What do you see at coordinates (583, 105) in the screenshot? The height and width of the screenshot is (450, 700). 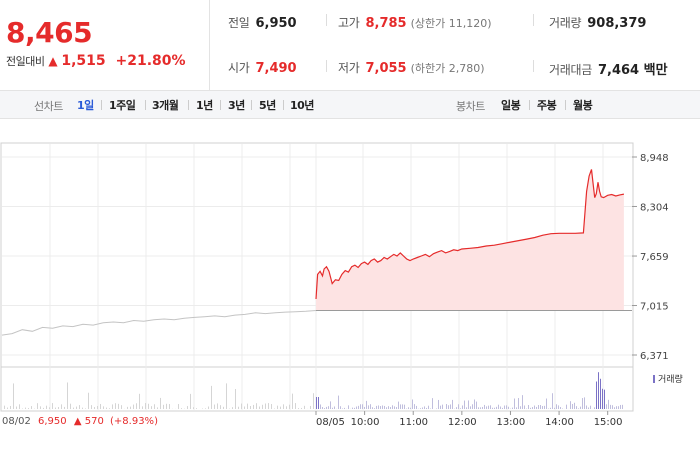 I see `candle-monthly-tab: 월봉` at bounding box center [583, 105].